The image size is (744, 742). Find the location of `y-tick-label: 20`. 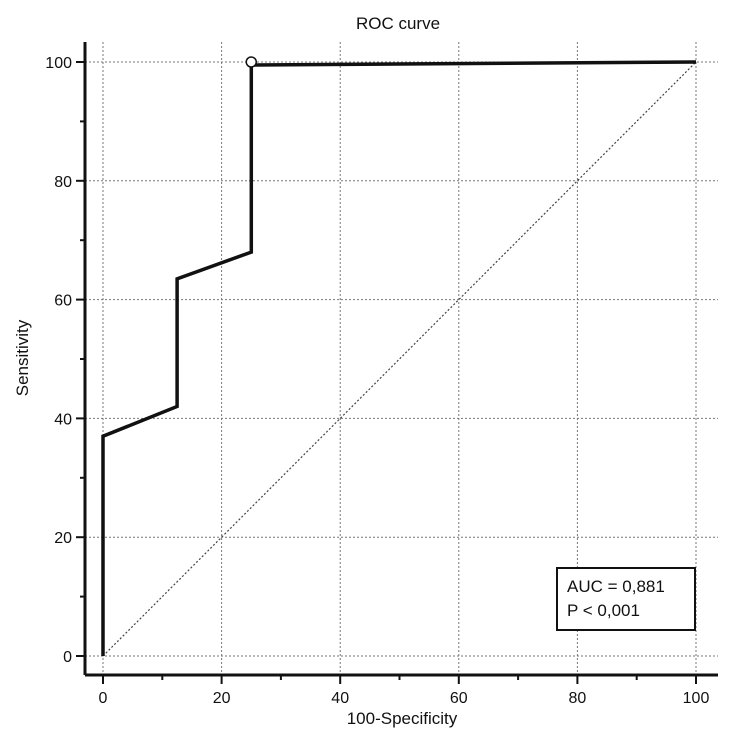

y-tick-label: 20 is located at coordinates (63, 538).